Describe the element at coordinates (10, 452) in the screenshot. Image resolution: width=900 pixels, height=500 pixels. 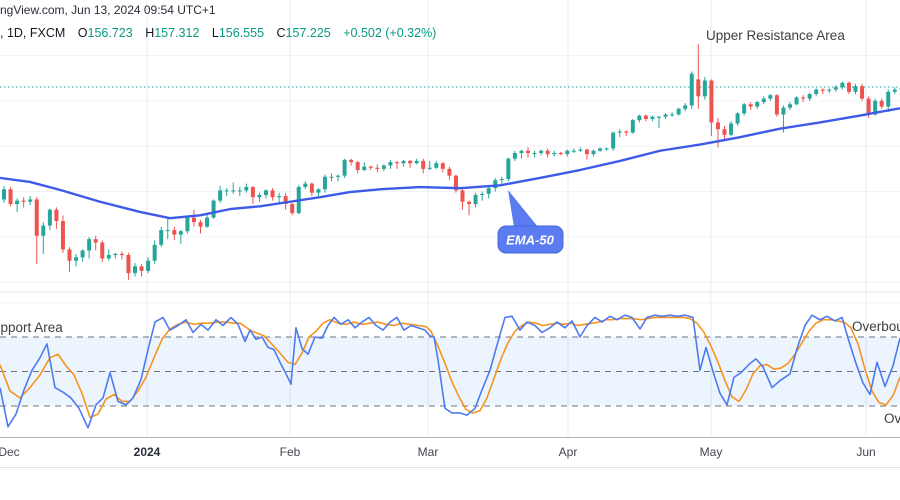
I see `time-axis-label: Dec` at that location.